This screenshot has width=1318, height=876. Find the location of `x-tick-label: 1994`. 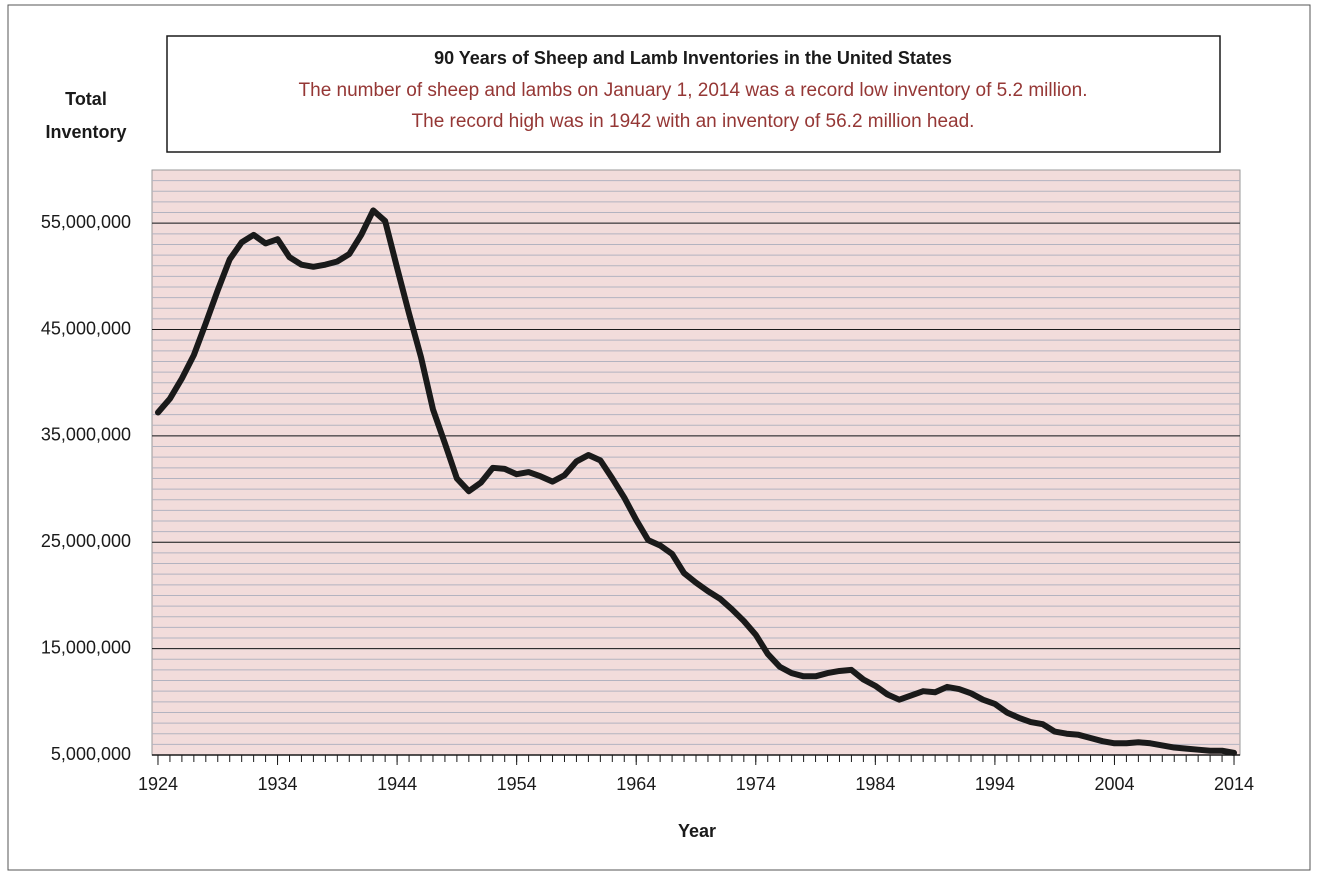

x-tick-label: 1994 is located at coordinates (995, 784).